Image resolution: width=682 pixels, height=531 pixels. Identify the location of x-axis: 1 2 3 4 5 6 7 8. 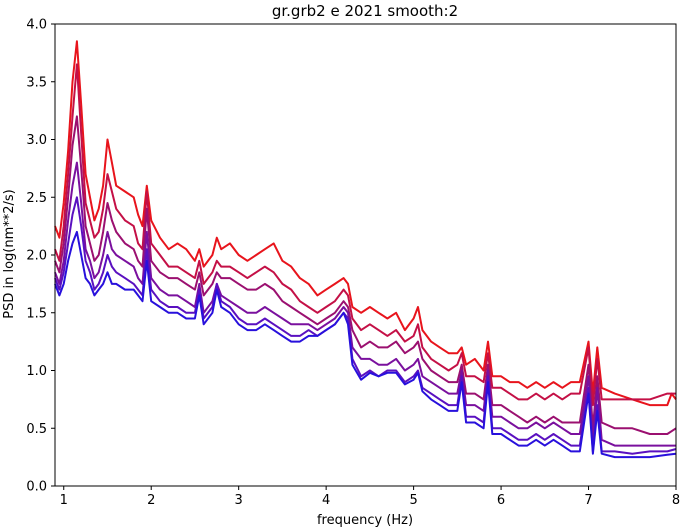
(370, 497).